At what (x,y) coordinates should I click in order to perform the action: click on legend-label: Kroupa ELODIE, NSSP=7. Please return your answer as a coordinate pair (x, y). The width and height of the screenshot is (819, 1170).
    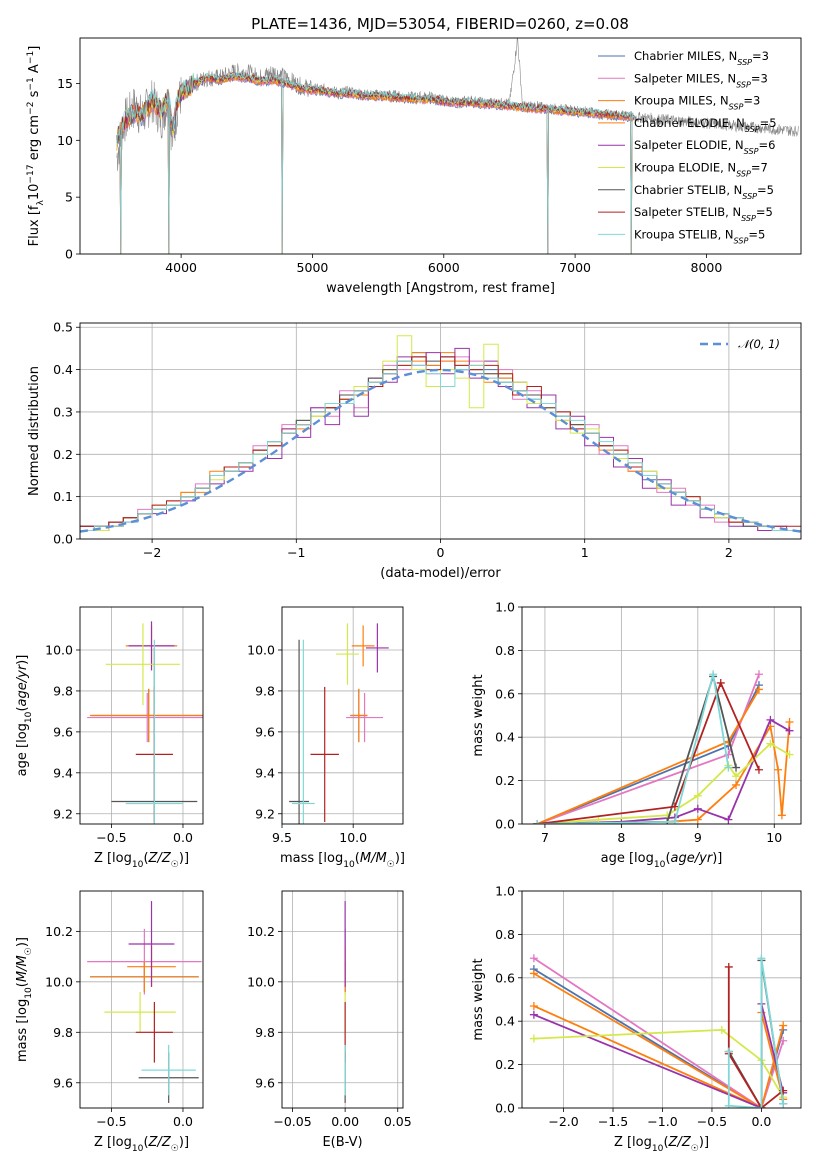
    Looking at the image, I should click on (701, 170).